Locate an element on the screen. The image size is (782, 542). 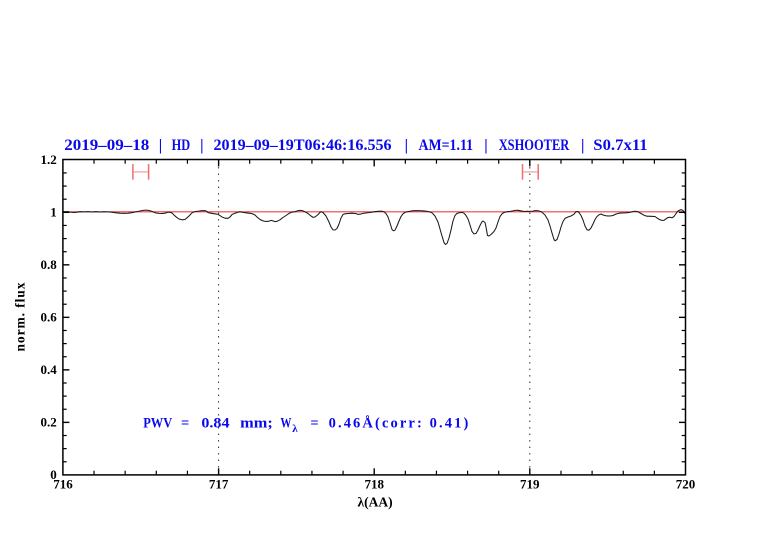
svg-text: 720 is located at coordinates (686, 484).